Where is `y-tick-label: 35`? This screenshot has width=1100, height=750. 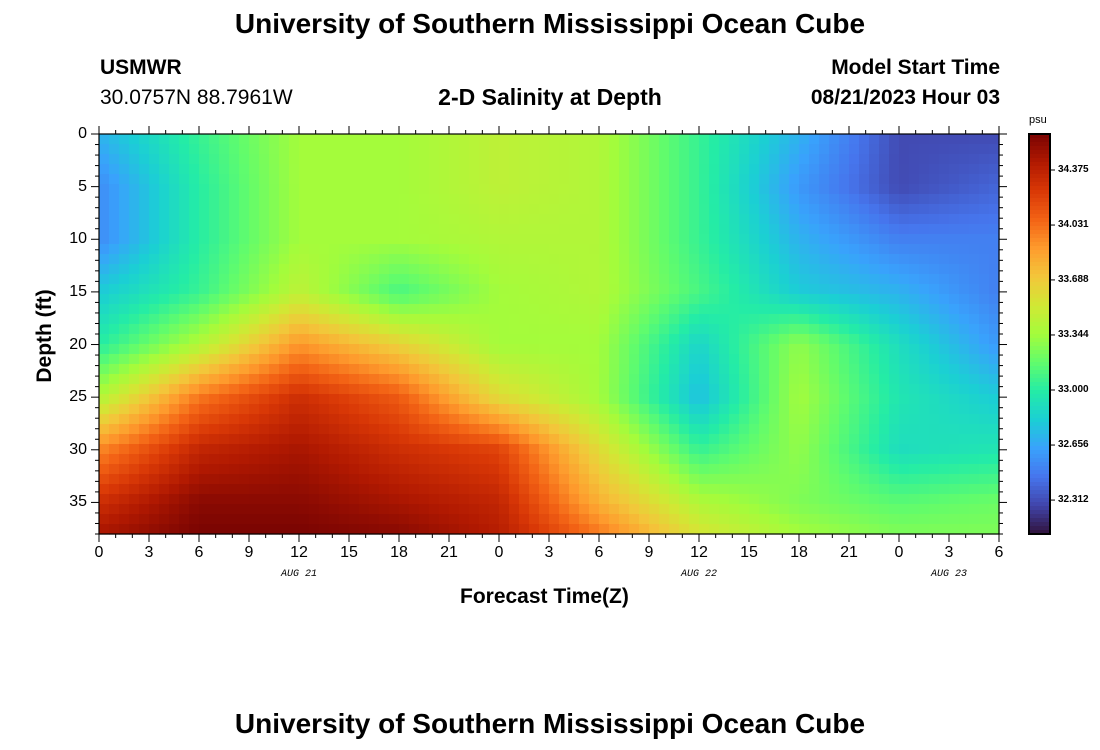 y-tick-label: 35 is located at coordinates (78, 502).